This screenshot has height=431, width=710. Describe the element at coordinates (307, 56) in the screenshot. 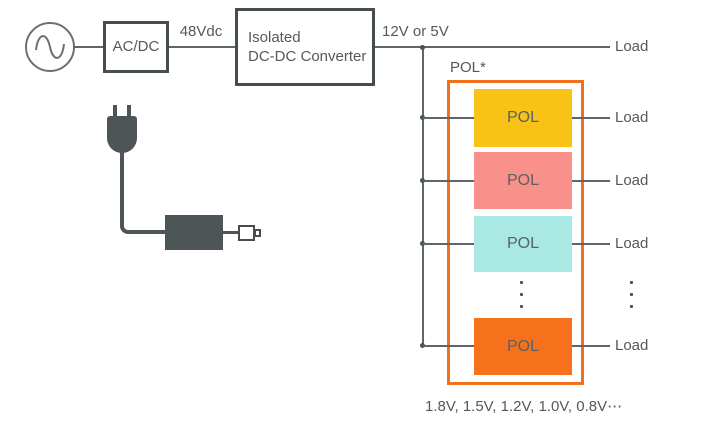

I see `converter-label-line2: DC-DC Converter` at that location.